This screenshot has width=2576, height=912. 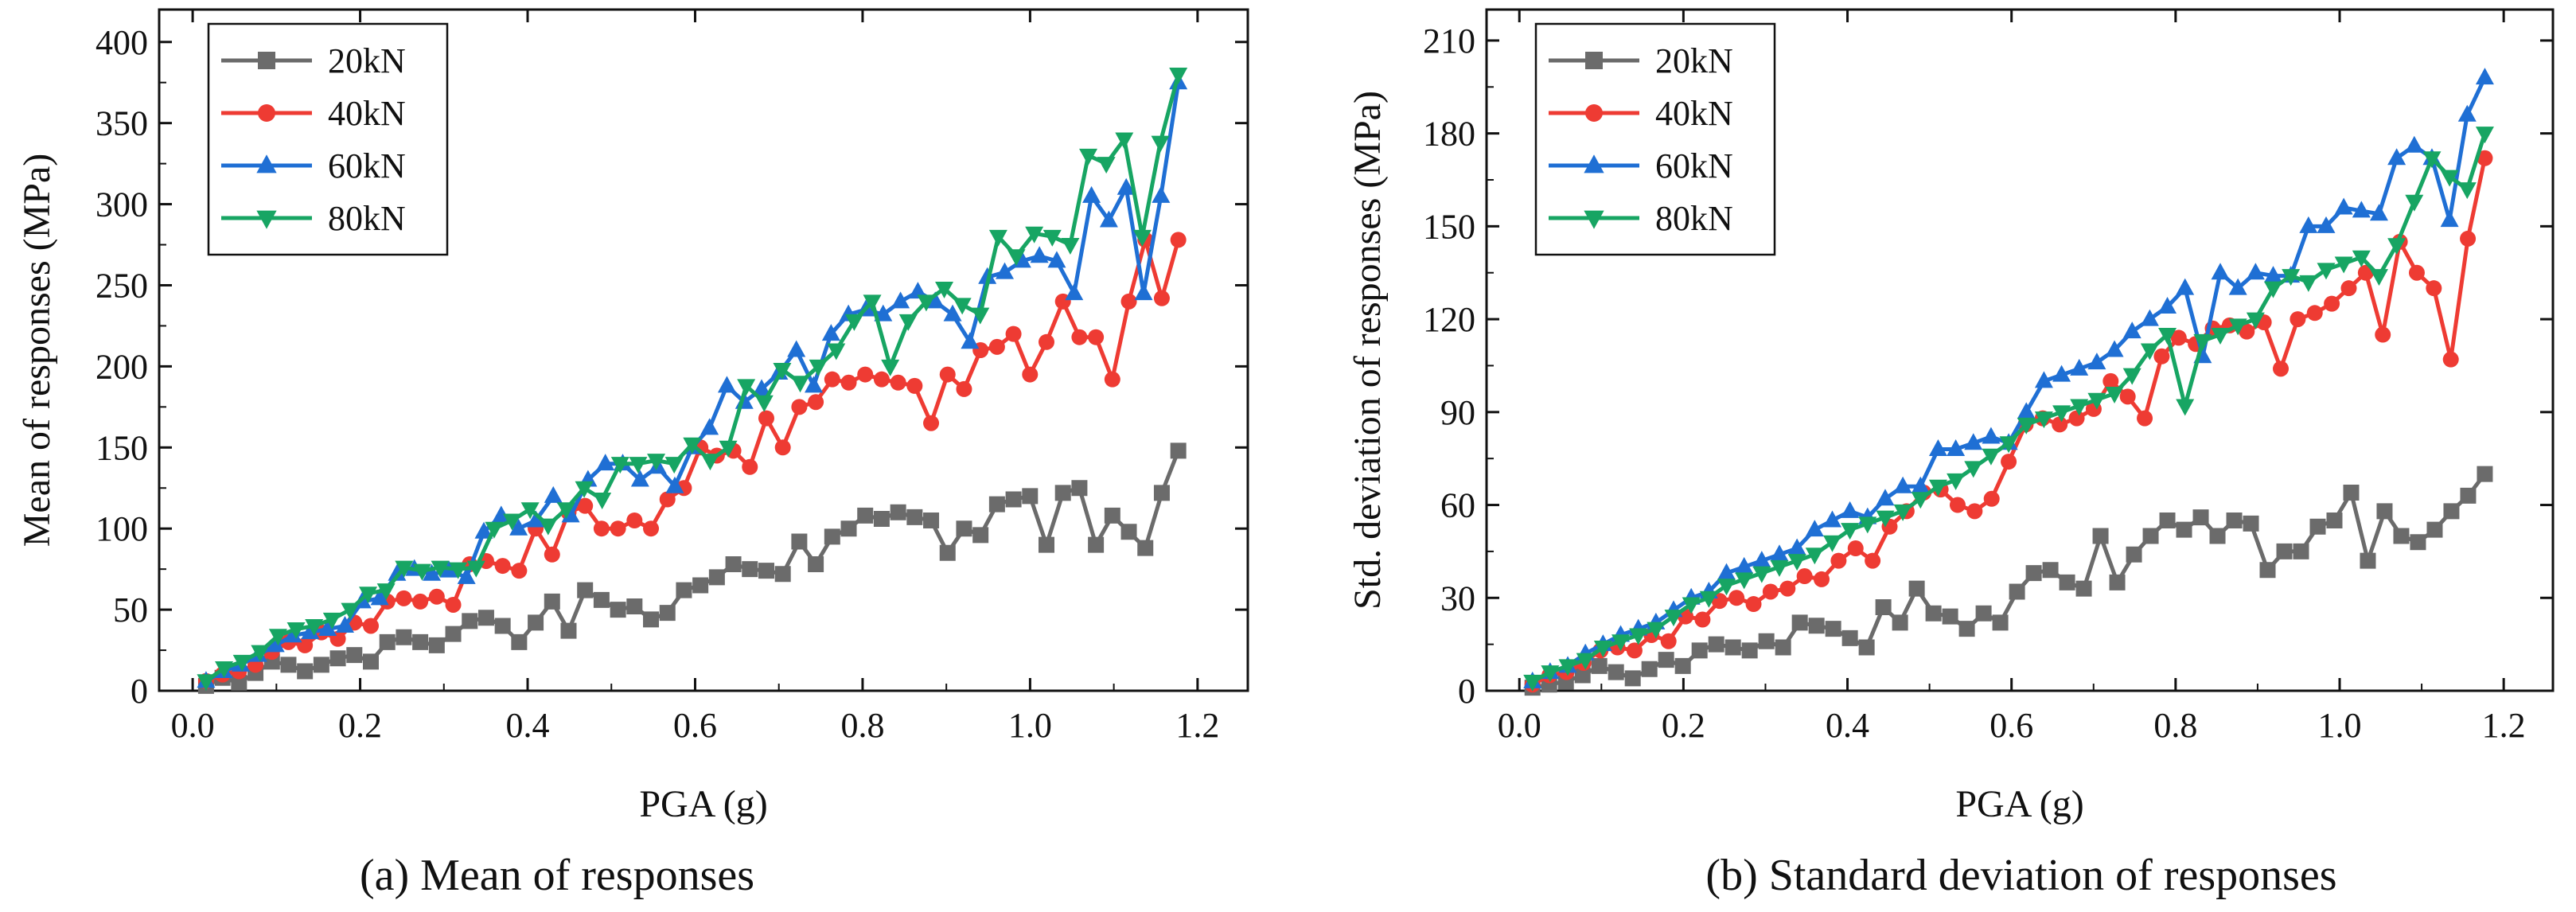 What do you see at coordinates (2175, 725) in the screenshot?
I see `x-tick-label: 0.8` at bounding box center [2175, 725].